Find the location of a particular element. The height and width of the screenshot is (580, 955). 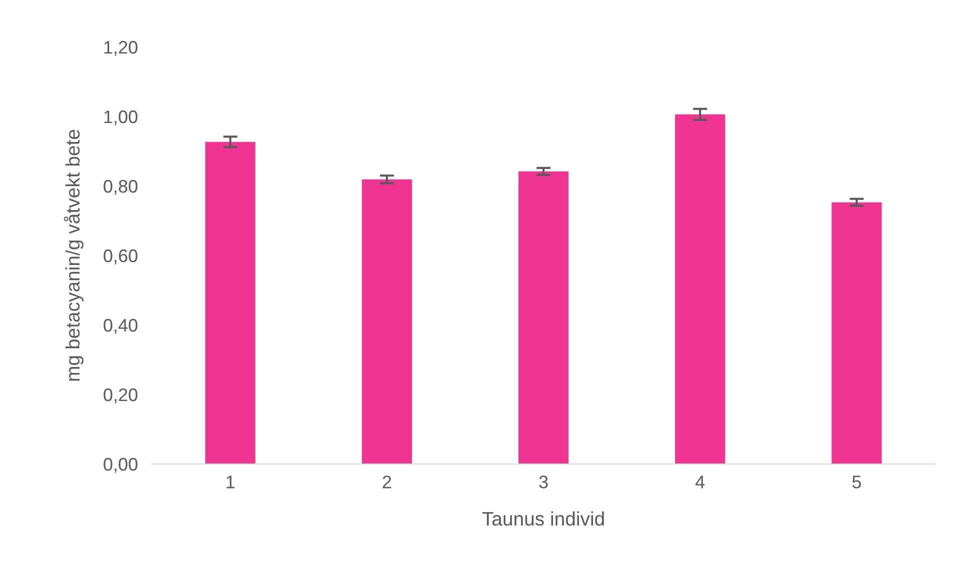

y-tick-label: 1,00 is located at coordinates (121, 118).